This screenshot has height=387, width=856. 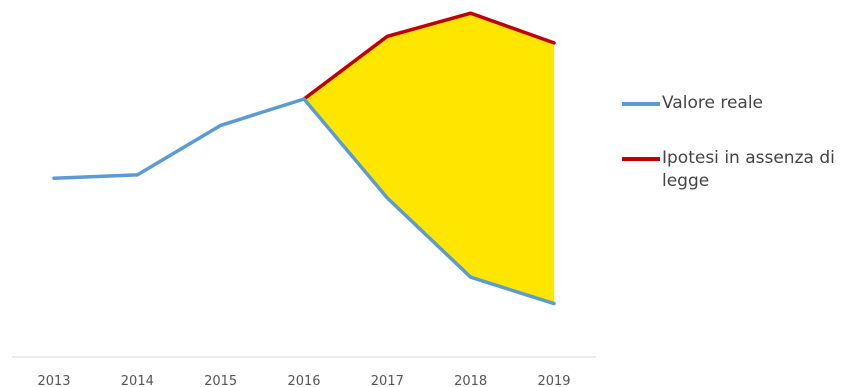 What do you see at coordinates (641, 159) in the screenshot?
I see `legend-swatch-ipotesi` at bounding box center [641, 159].